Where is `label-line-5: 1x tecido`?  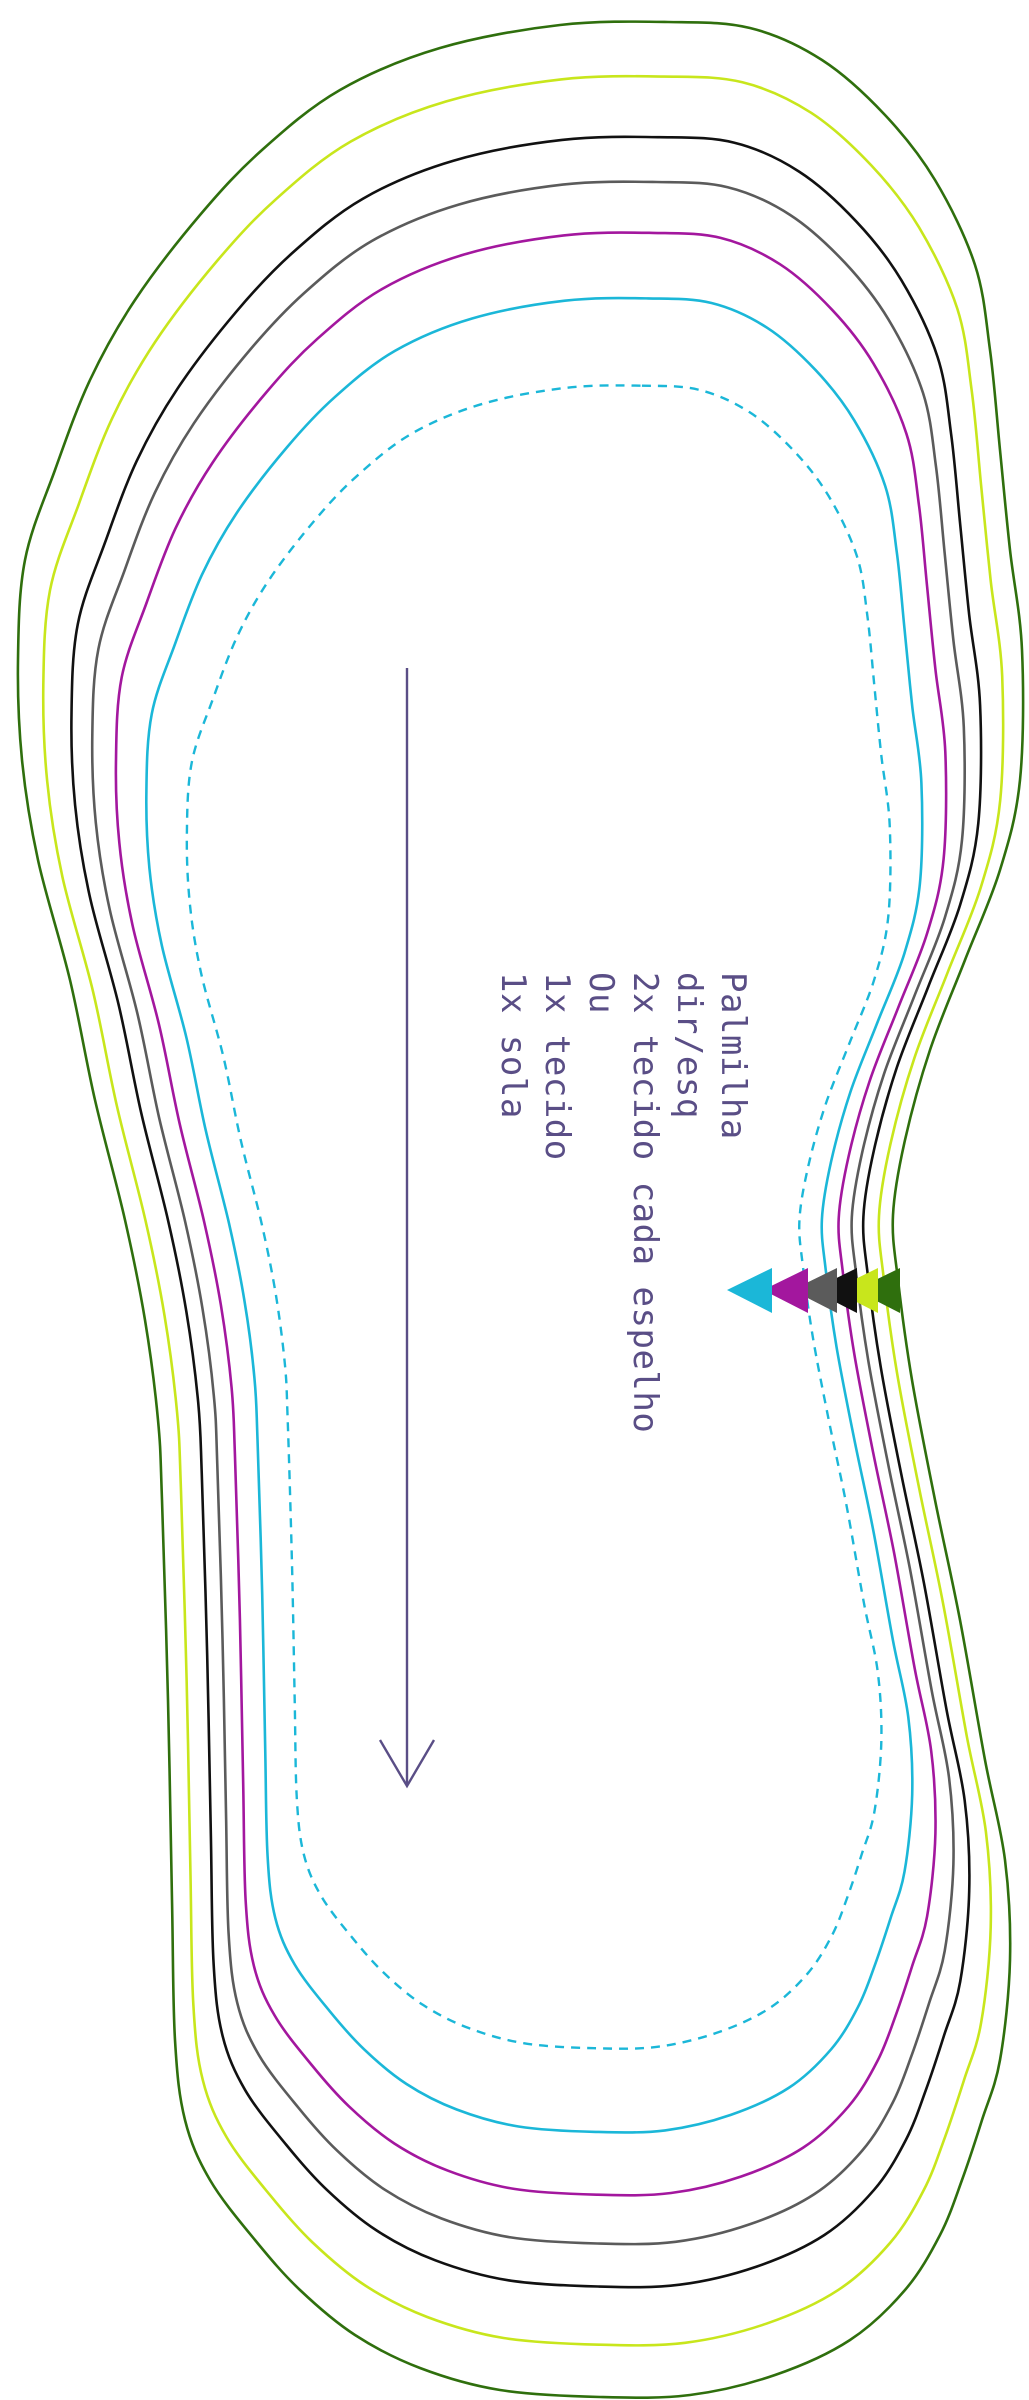 label-line-5: 1x tecido is located at coordinates (557, 1066).